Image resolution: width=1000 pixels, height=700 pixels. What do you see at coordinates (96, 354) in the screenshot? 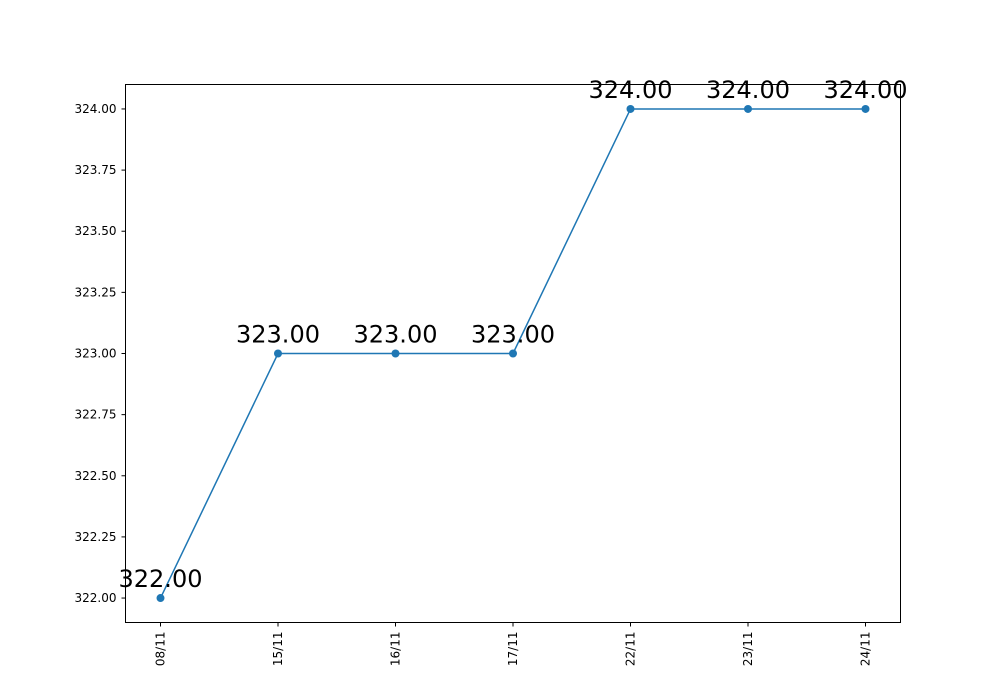
I see `y-tick-label: 323.00` at bounding box center [96, 354].